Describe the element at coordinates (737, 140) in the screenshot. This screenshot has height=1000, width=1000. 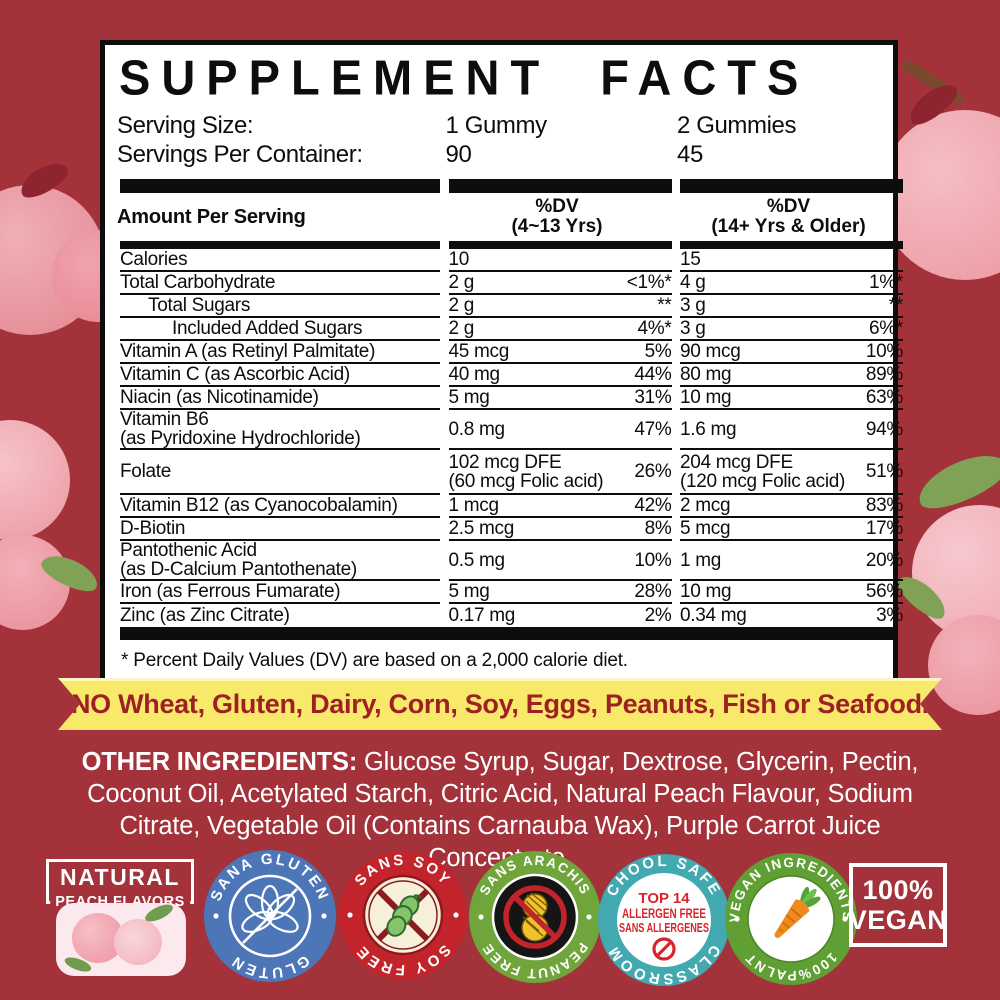
I see `serving-values-col2: 2 Gummies 45` at that location.